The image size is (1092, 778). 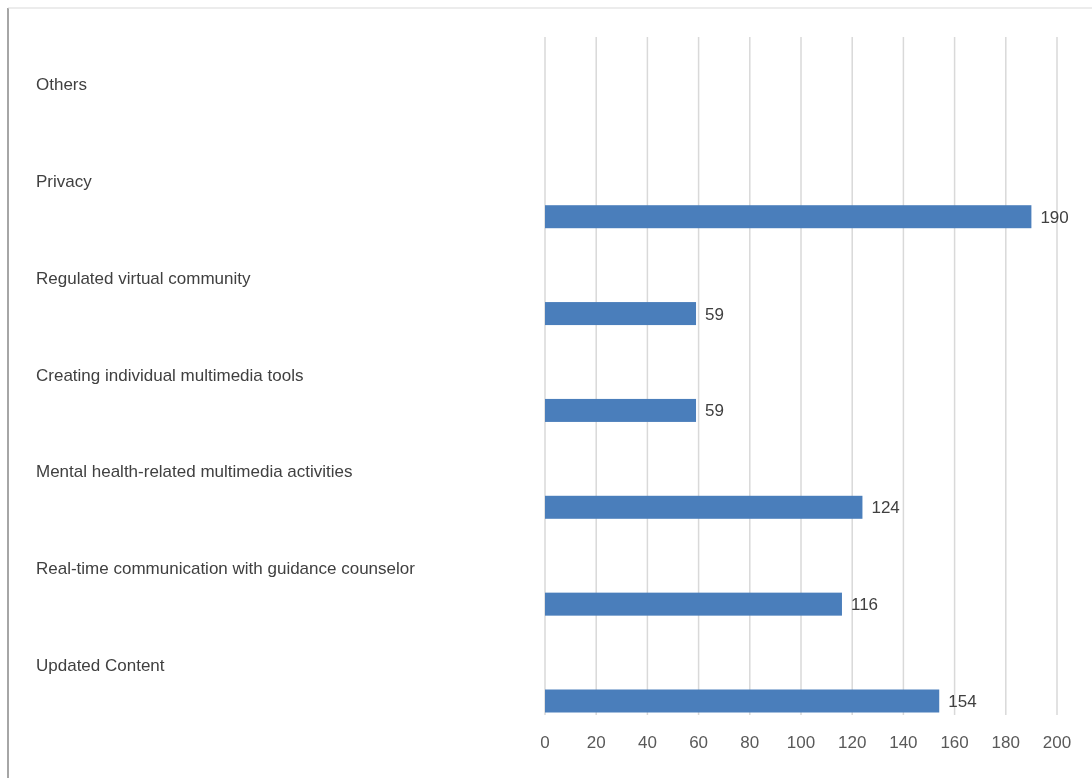 What do you see at coordinates (852, 742) in the screenshot?
I see `x-tick-label: 120` at bounding box center [852, 742].